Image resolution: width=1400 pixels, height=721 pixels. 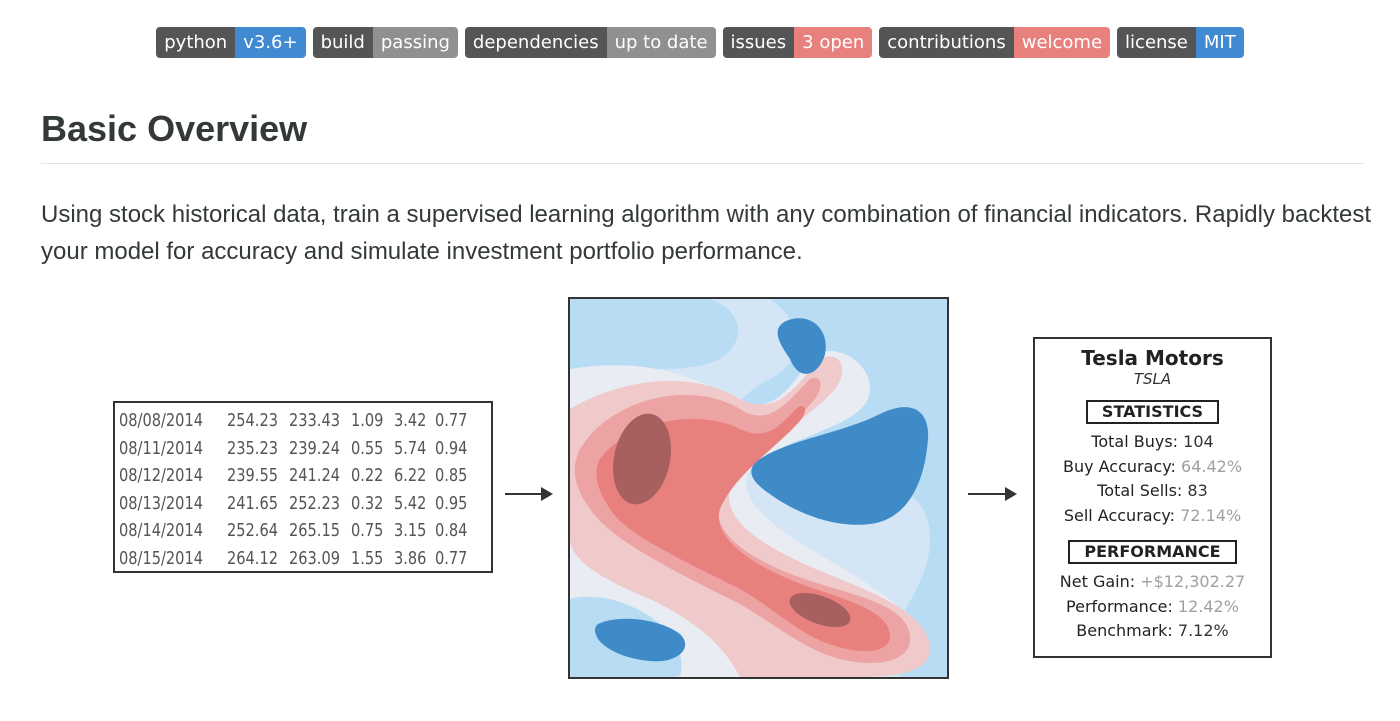 What do you see at coordinates (252, 475) in the screenshot?
I see `table-cell: 239.55` at bounding box center [252, 475].